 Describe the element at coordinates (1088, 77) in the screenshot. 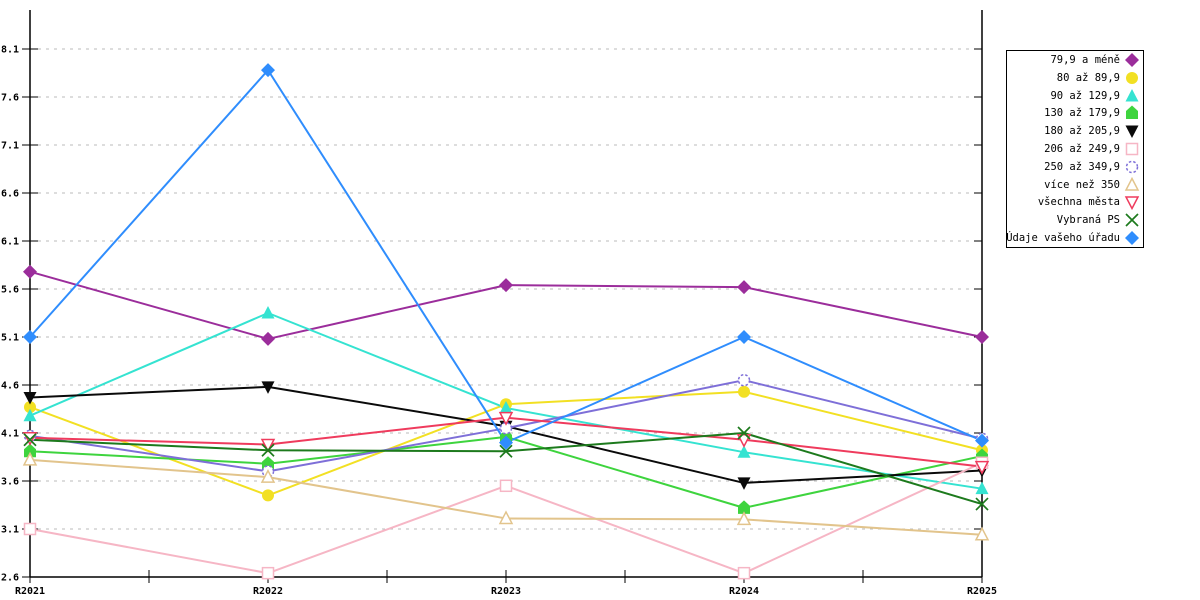

I see `legend-label: 80 až 89,9` at that location.